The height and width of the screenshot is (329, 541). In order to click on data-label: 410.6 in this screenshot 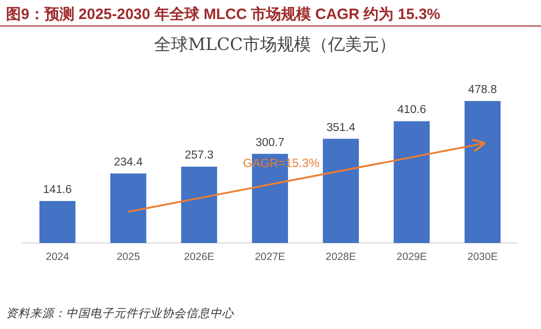, I will do `click(411, 110)`.